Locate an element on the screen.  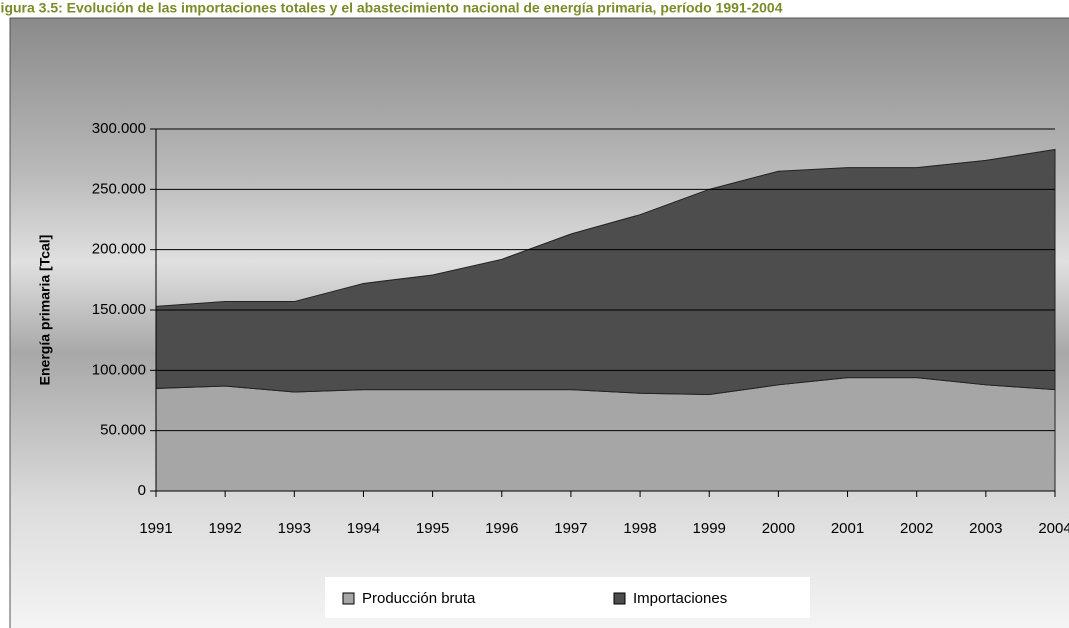
legend-label: Importaciones is located at coordinates (680, 598).